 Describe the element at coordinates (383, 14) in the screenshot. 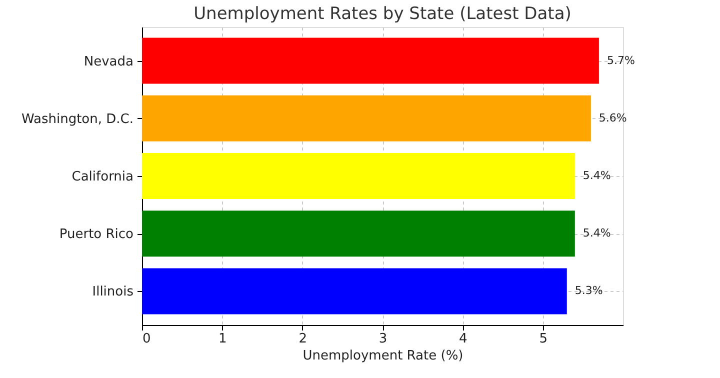

I see `chart-title: Unemployment Rates by State (Latest Data)` at that location.